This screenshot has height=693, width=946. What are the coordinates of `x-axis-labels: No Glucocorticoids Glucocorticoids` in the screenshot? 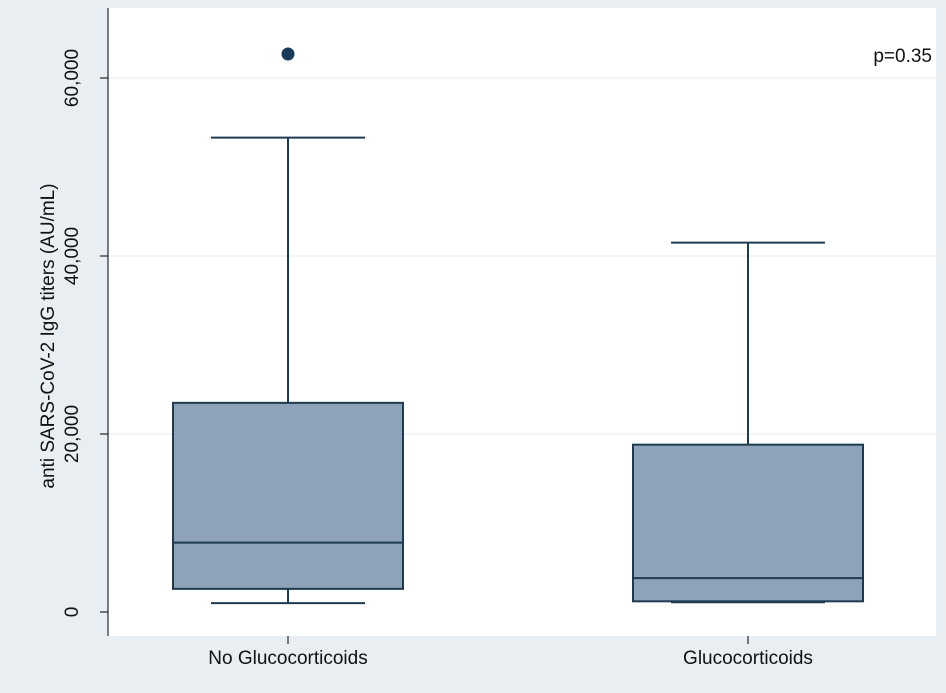 It's located at (510, 652).